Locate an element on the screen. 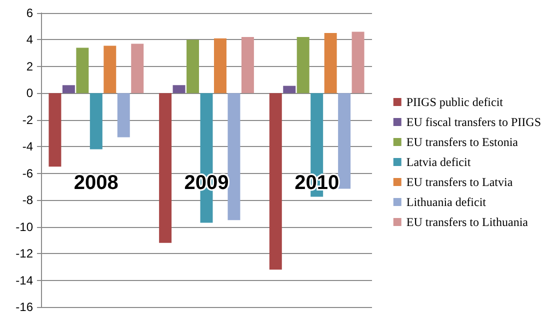 This screenshot has width=554, height=324. y-tick-label: 6 is located at coordinates (30, 13).